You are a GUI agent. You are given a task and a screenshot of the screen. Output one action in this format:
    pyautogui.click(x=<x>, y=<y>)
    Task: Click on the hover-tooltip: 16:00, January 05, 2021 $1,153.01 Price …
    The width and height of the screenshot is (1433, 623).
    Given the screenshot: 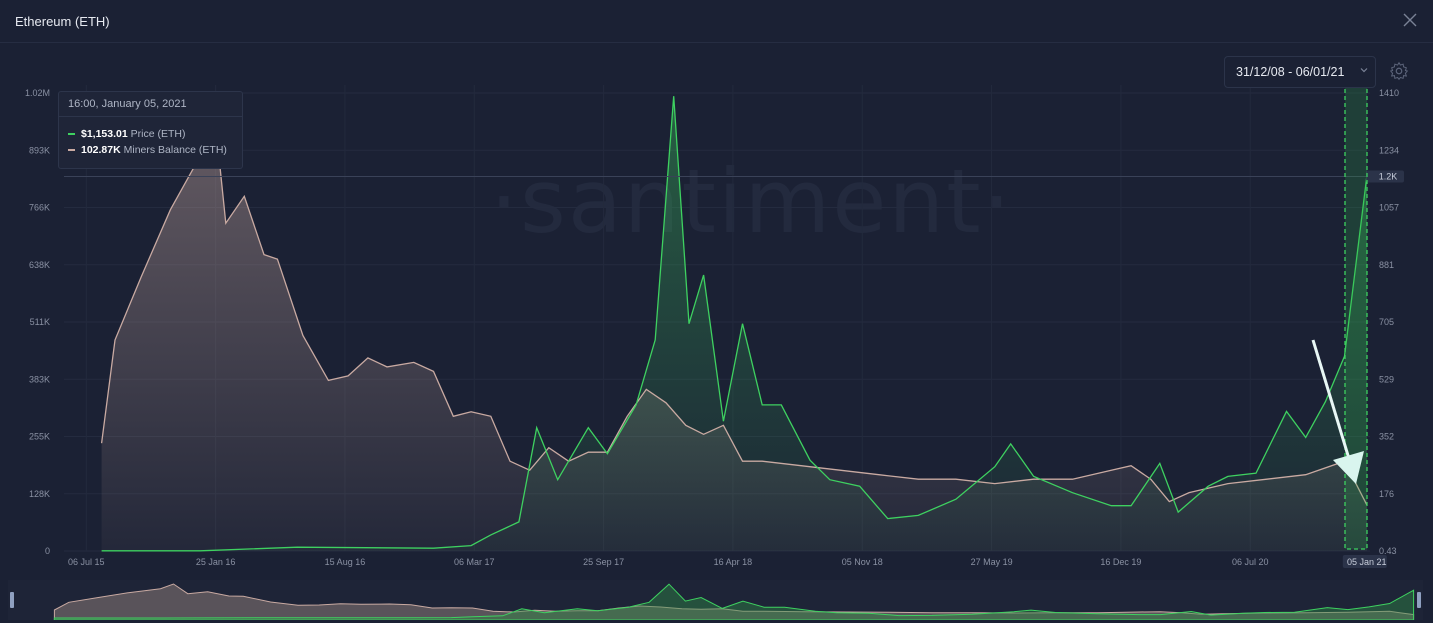 What is the action you would take?
    pyautogui.click(x=150, y=130)
    